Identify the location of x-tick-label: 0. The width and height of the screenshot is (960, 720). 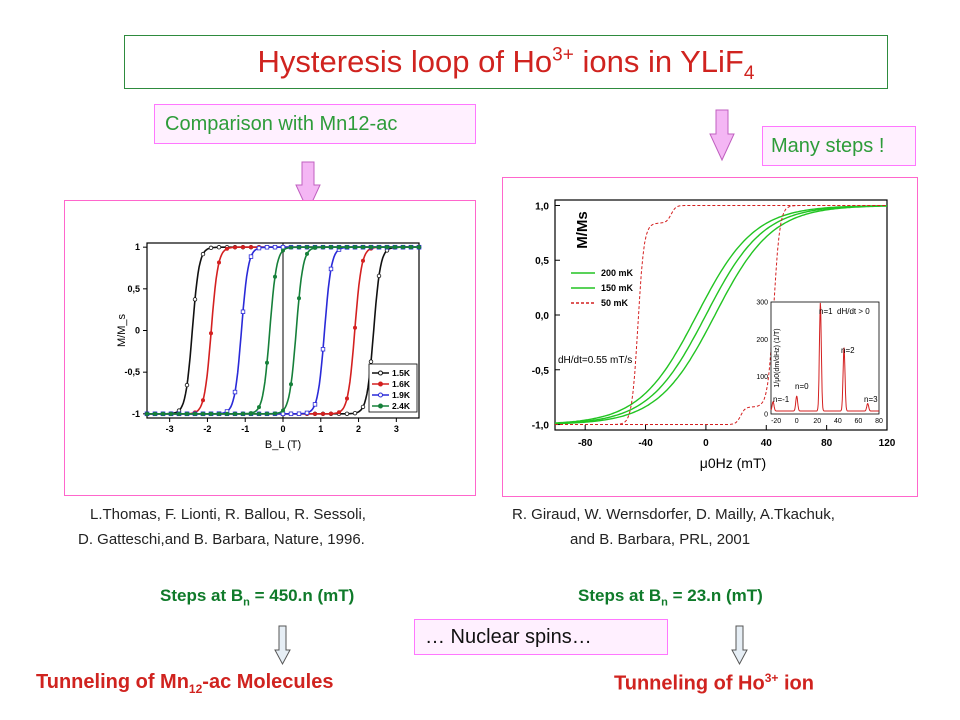
(706, 443).